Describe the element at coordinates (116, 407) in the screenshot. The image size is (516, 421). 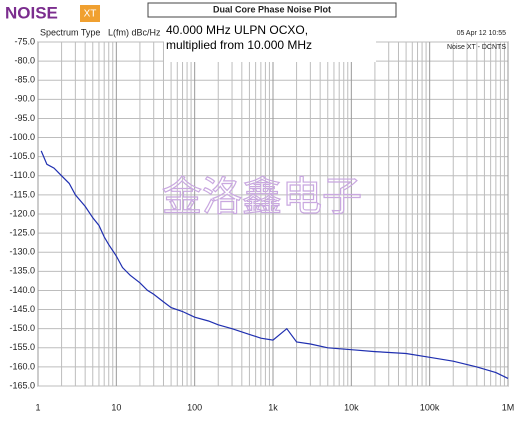
I see `x-tick-label: 10` at that location.